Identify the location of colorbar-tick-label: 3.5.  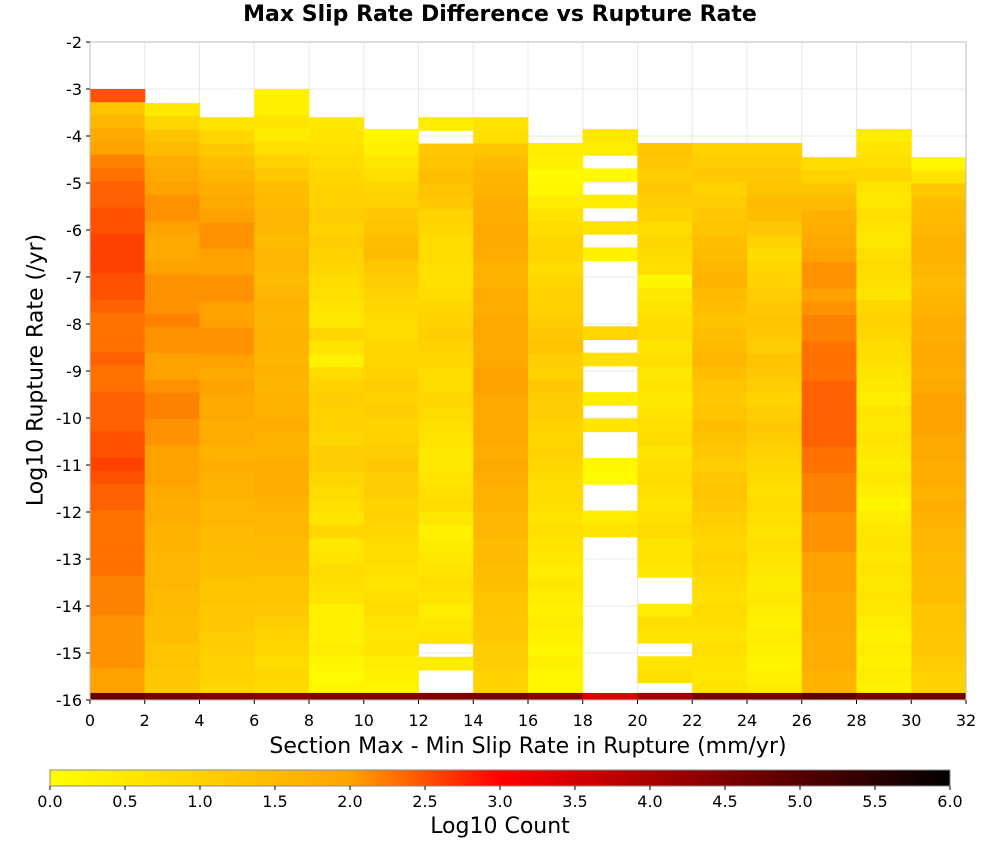
(574, 801).